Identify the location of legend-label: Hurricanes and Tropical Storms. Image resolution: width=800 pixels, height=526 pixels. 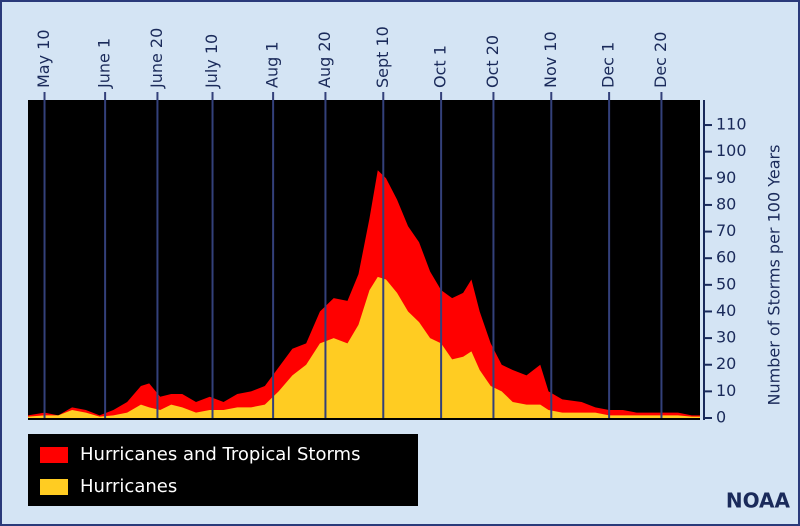
(220, 454).